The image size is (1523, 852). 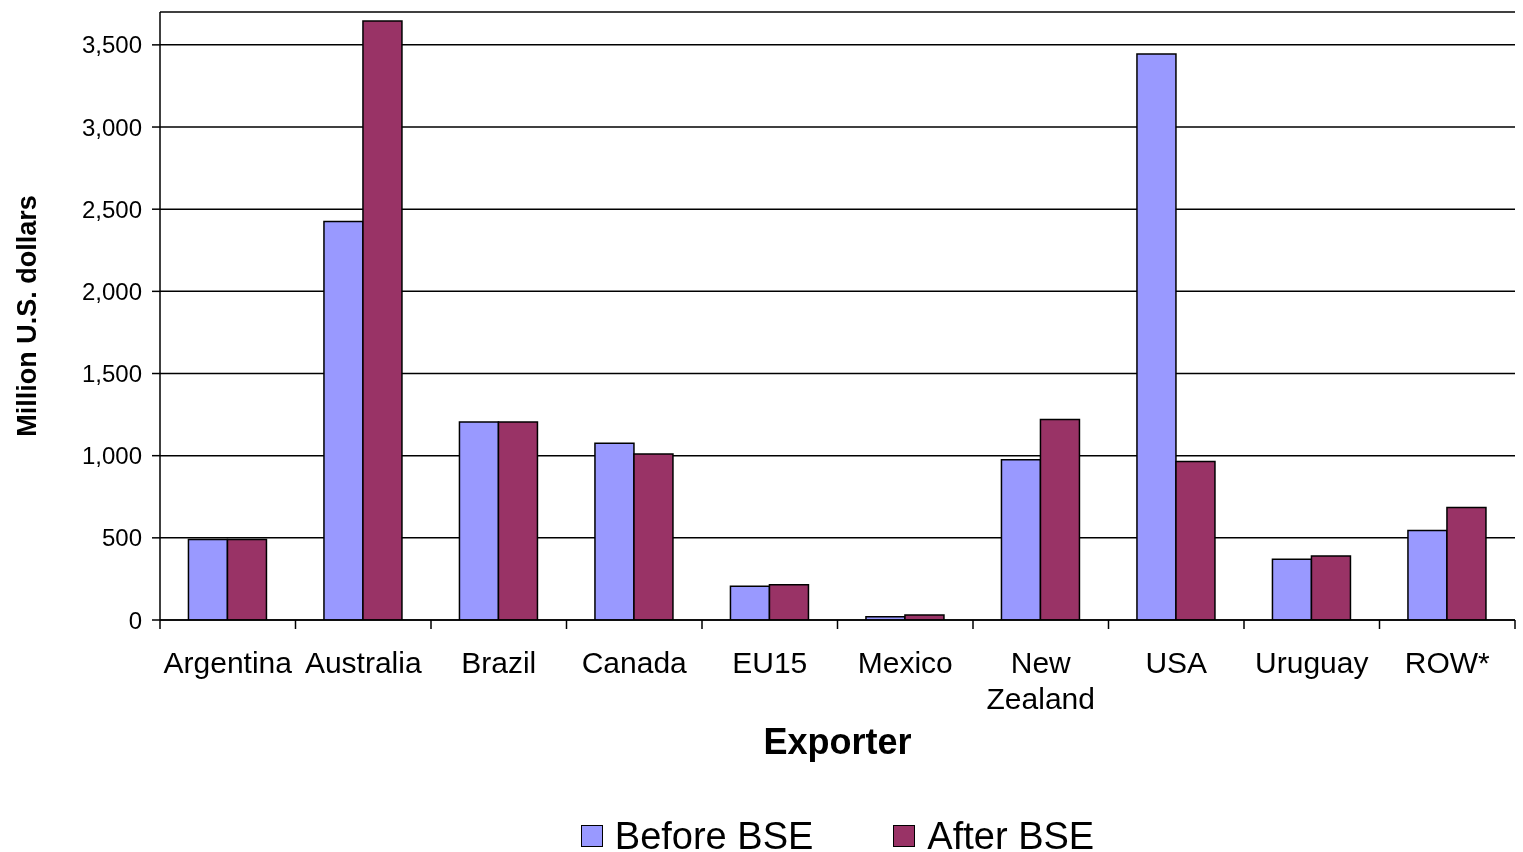 What do you see at coordinates (905, 662) in the screenshot?
I see `x-tick-label: Mexico` at bounding box center [905, 662].